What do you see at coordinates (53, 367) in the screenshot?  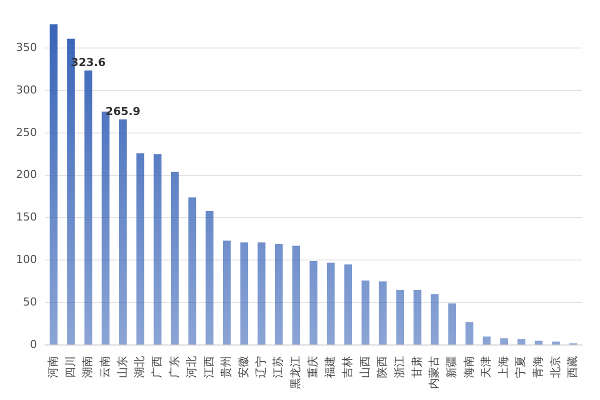 I see `x-tick-label: 河南` at bounding box center [53, 367].